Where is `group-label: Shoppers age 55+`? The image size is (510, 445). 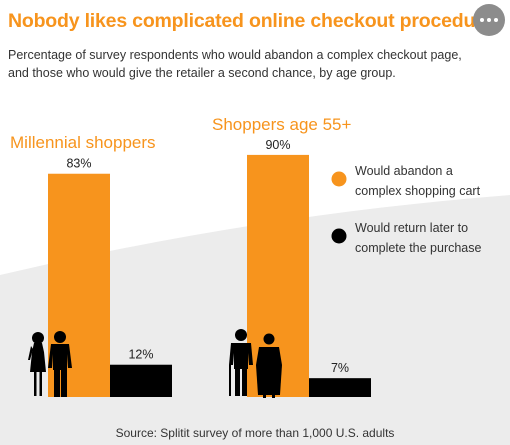
group-label: Shoppers age 55+ is located at coordinates (281, 124).